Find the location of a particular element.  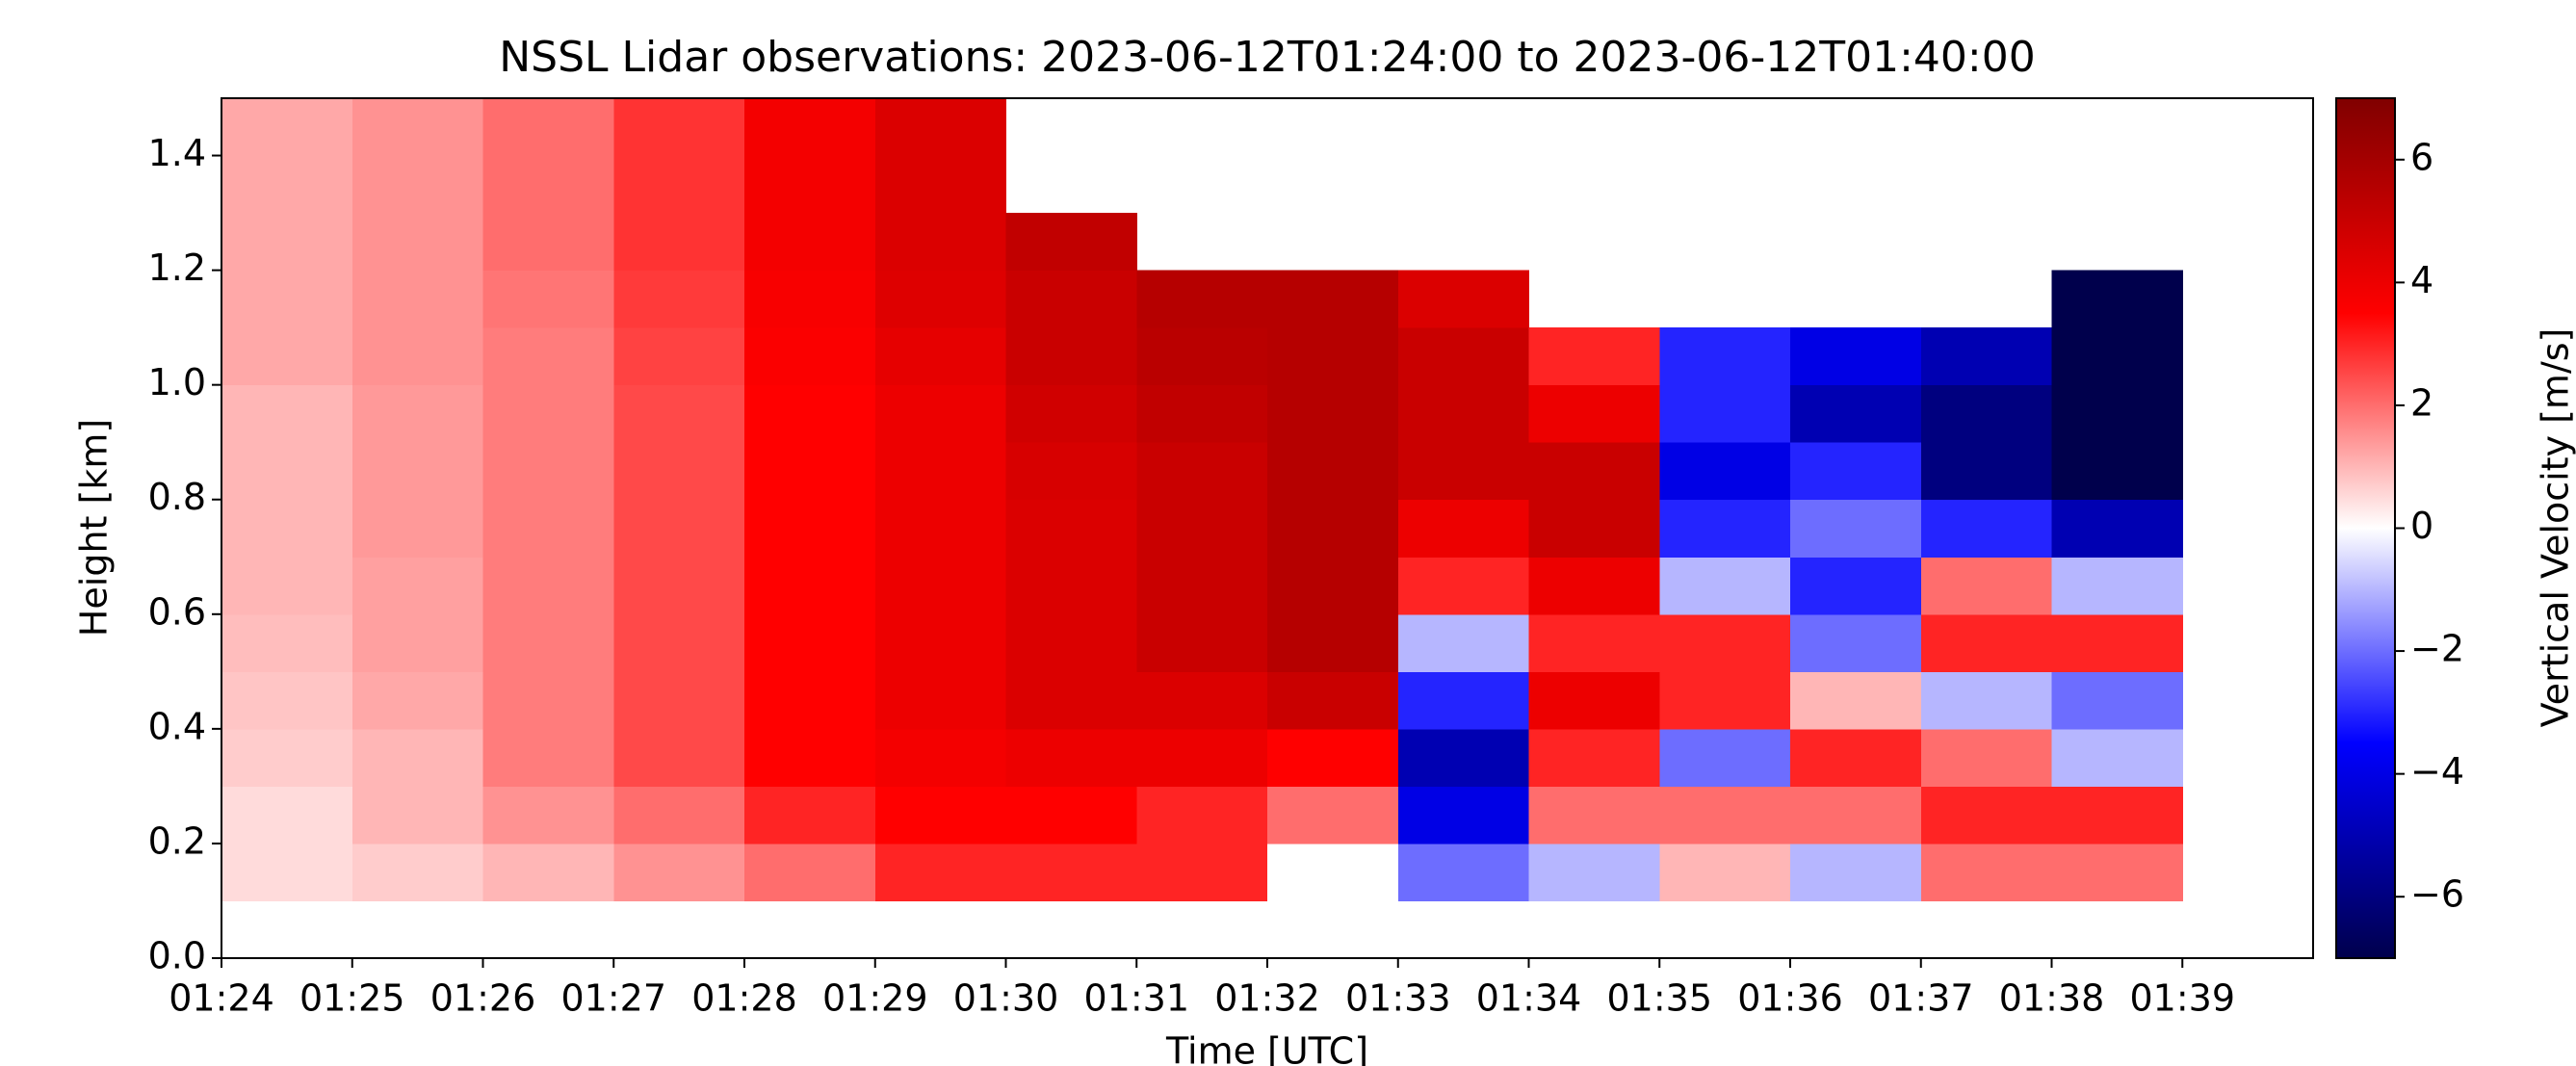

y-tick-label: 1.4 is located at coordinates (177, 153).